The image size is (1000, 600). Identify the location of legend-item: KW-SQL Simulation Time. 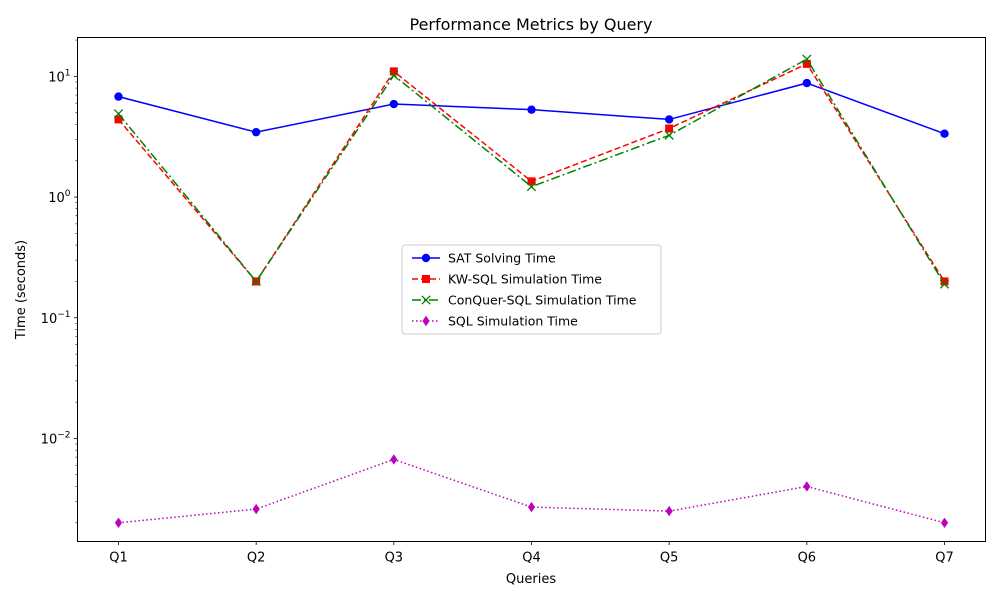
(507, 279).